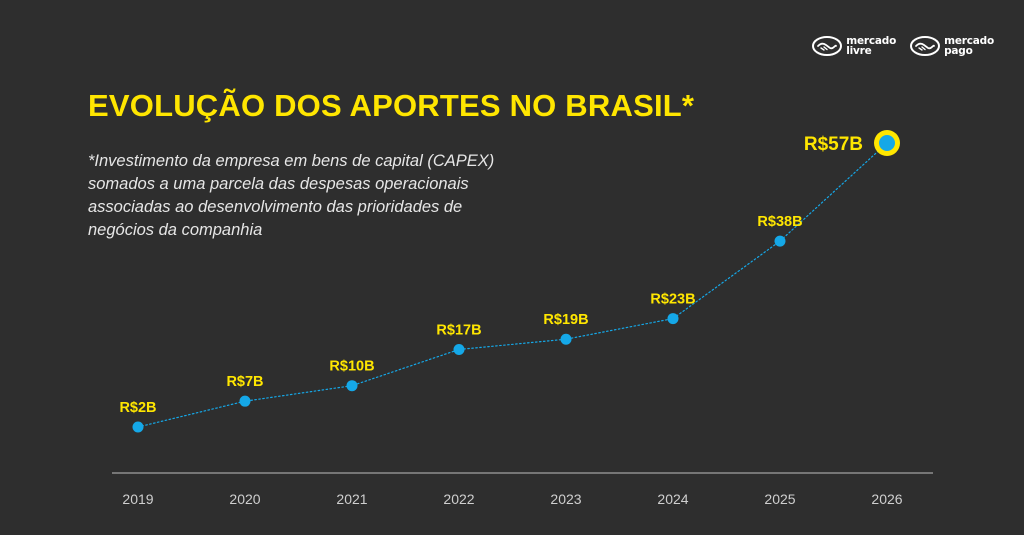  What do you see at coordinates (137, 408) in the screenshot?
I see `data-label: R$2B` at bounding box center [137, 408].